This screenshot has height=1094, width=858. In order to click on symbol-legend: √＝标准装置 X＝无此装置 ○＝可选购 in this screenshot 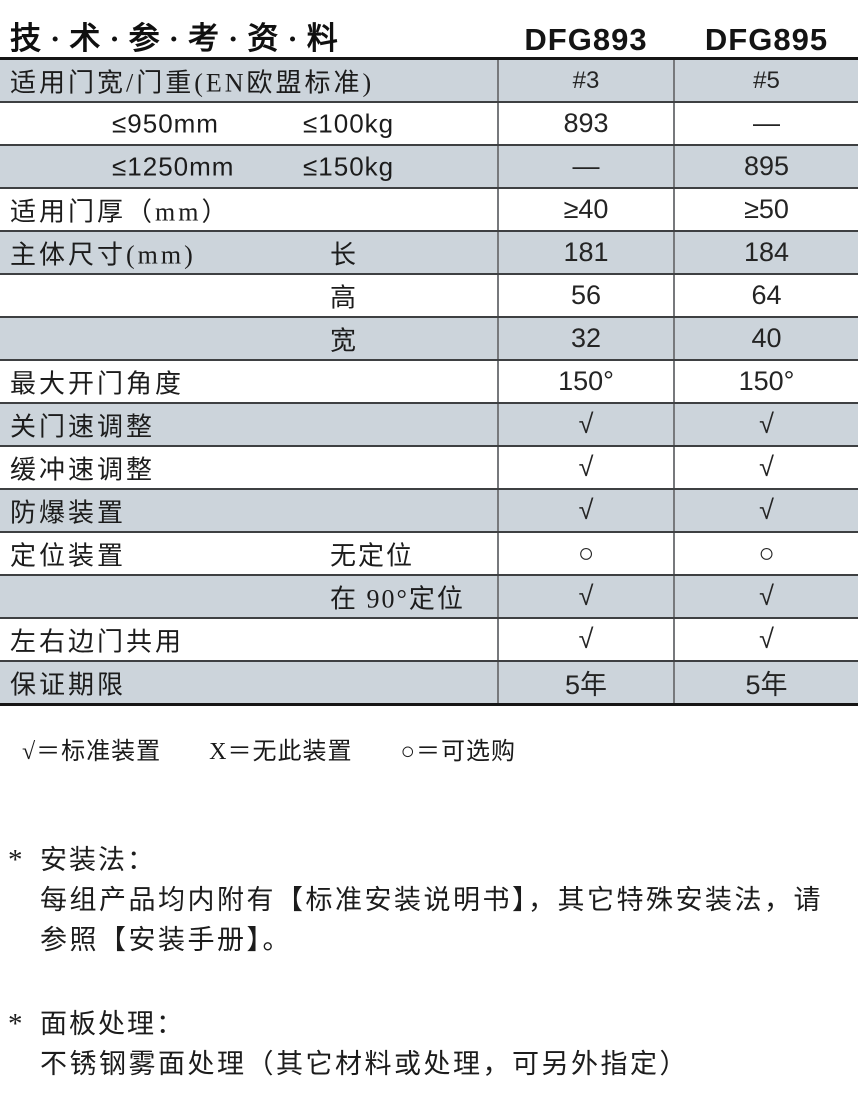, I will do `click(269, 748)`.